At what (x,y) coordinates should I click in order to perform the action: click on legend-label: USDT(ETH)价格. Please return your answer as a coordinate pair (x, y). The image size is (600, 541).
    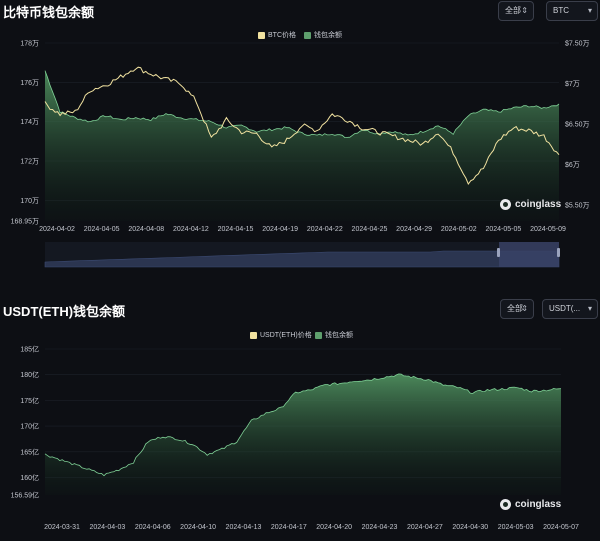
    Looking at the image, I should click on (286, 335).